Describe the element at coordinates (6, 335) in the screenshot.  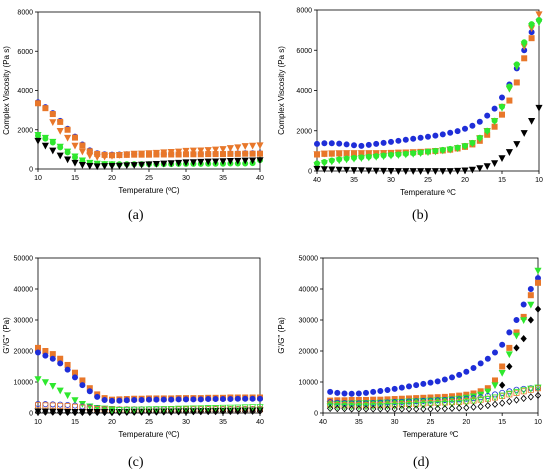
I see `y-axis-label: G'/G'' (Pa)` at that location.